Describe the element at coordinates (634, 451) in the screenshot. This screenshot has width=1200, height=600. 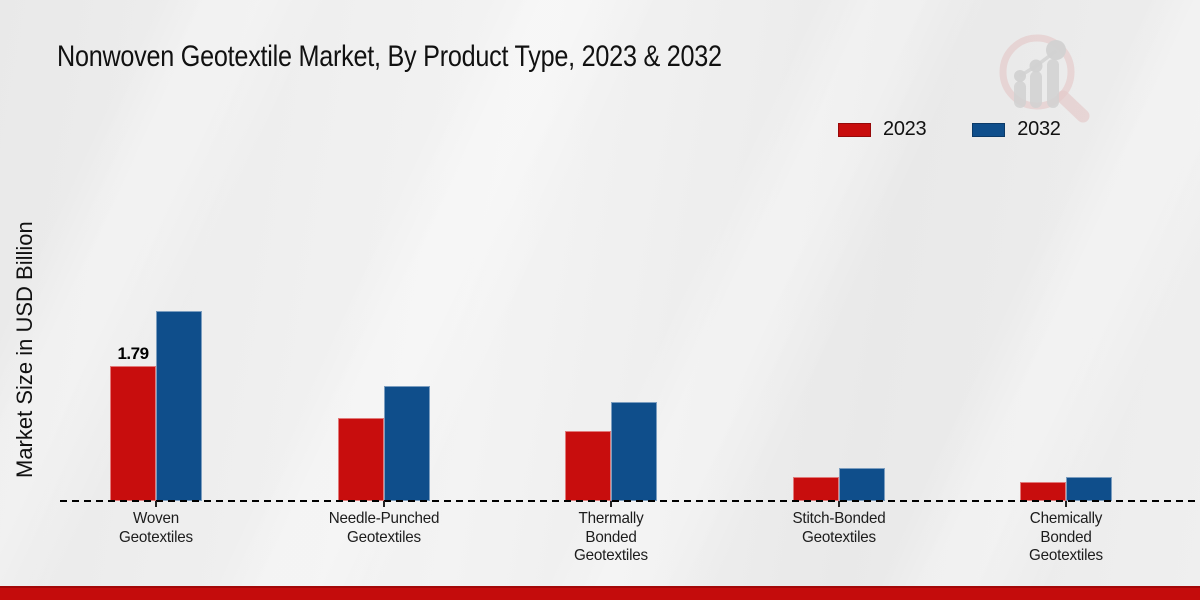
I see `bar-2032-thermally-bonded-geotextiles` at that location.